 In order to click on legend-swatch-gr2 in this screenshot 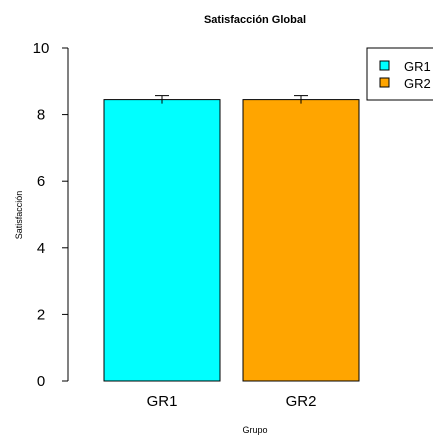, I will do `click(384, 82)`.